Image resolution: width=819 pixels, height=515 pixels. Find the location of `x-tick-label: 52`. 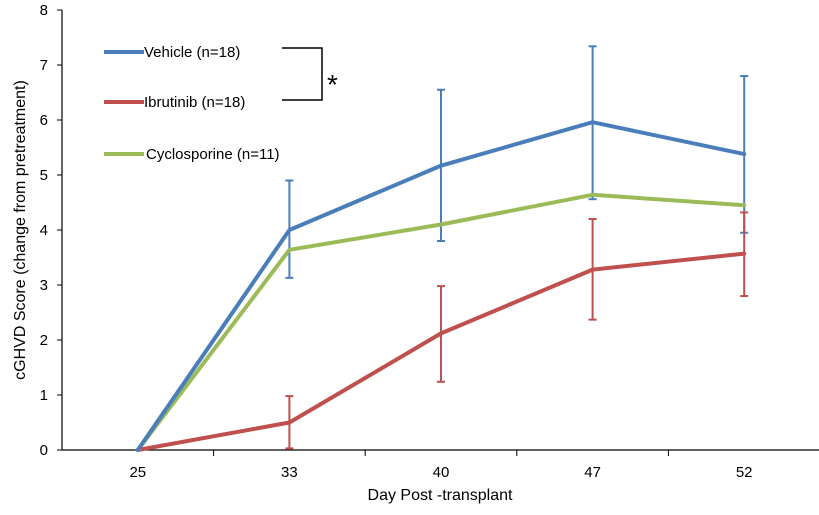

x-tick-label: 52 is located at coordinates (744, 472).